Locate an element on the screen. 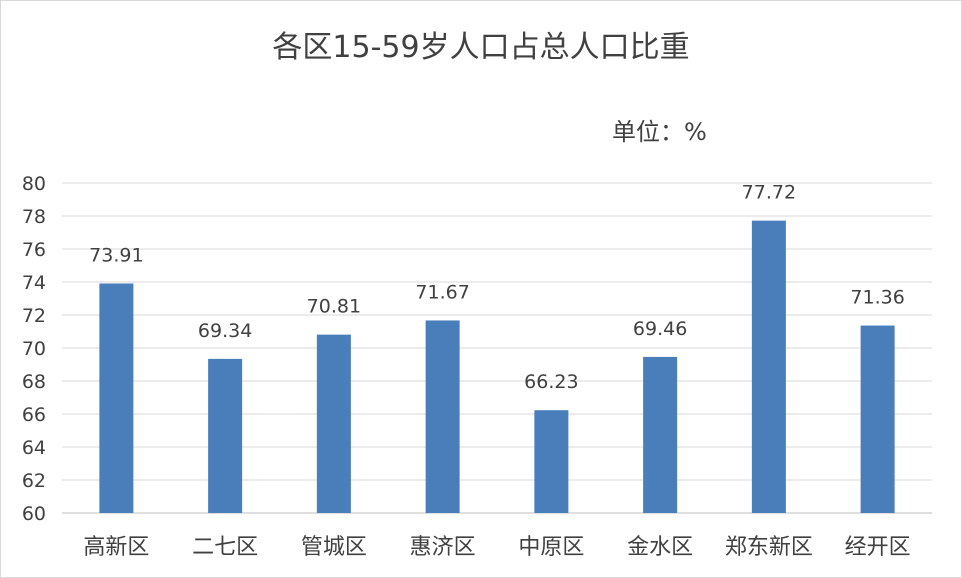 Image resolution: width=962 pixels, height=578 pixels. y-tick-label: 68 is located at coordinates (34, 382).